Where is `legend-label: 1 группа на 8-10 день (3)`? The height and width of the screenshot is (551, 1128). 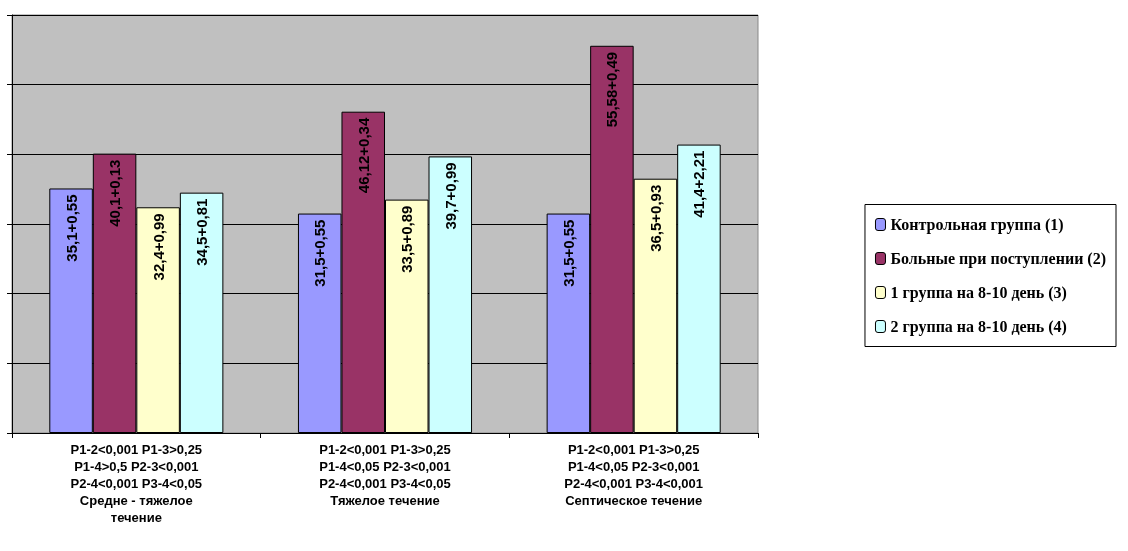 legend-label: 1 группа на 8-10 день (3) is located at coordinates (978, 293).